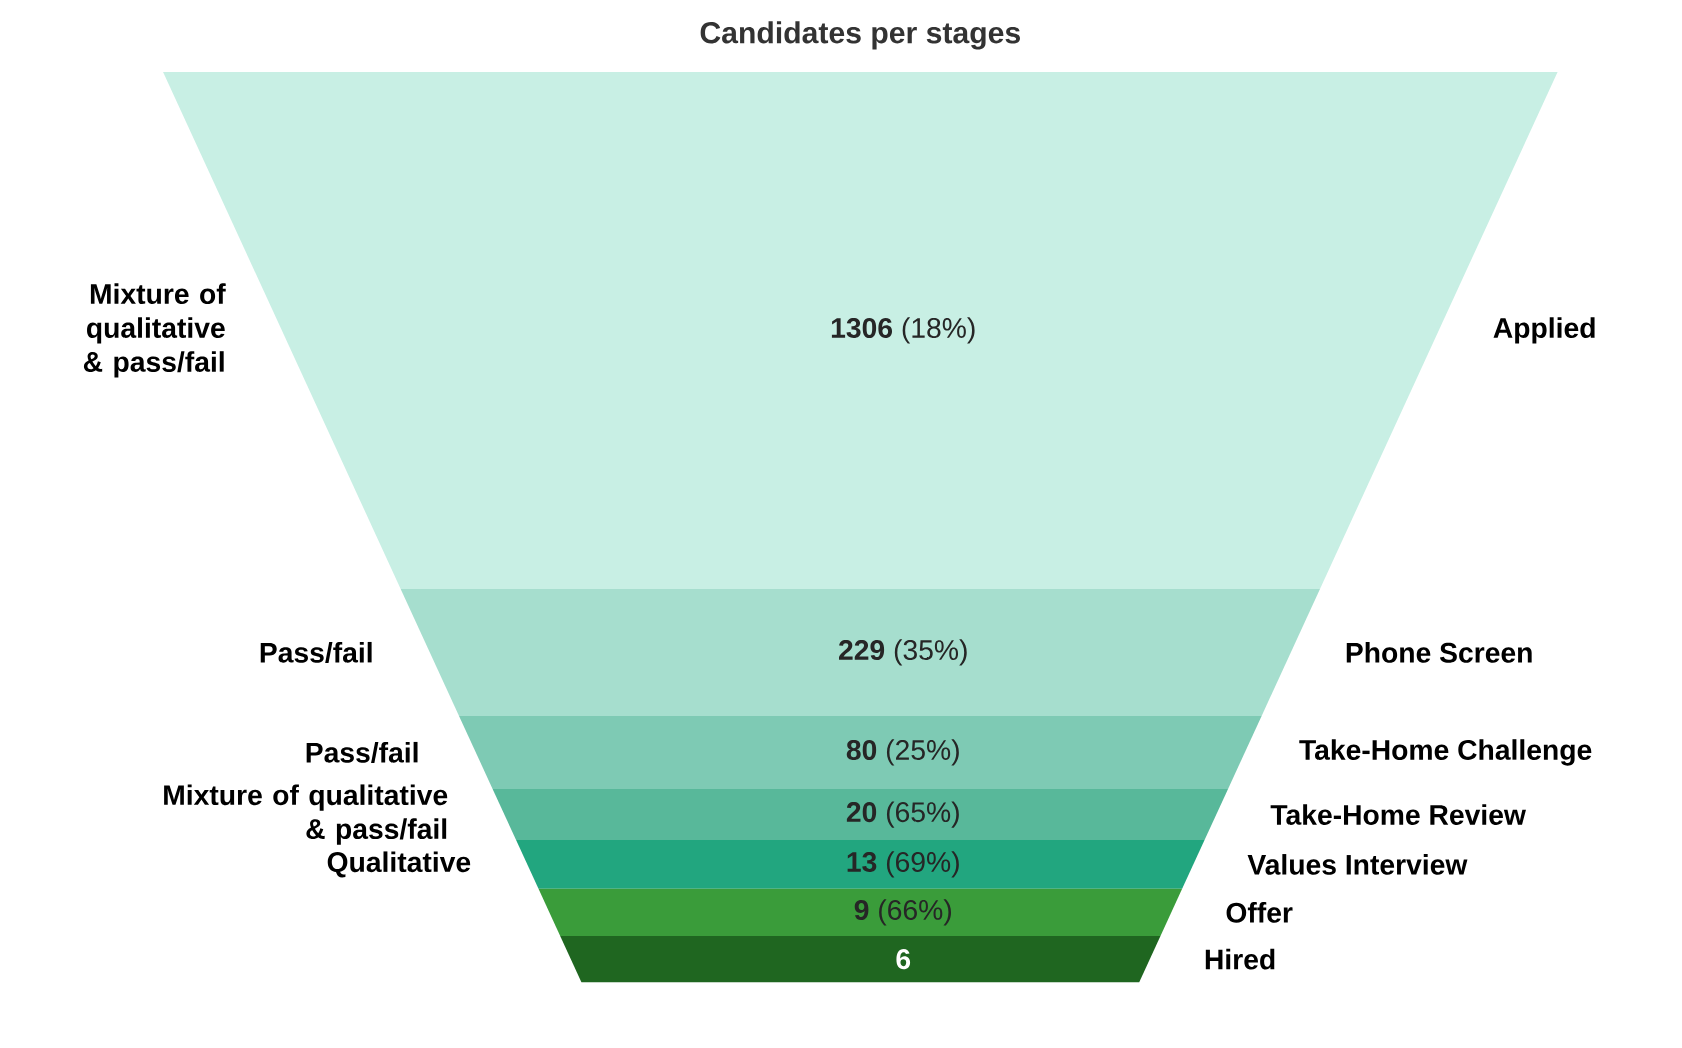 The height and width of the screenshot is (1048, 1682). What do you see at coordinates (902, 912) in the screenshot?
I see `data-label: 9 (66%)` at bounding box center [902, 912].